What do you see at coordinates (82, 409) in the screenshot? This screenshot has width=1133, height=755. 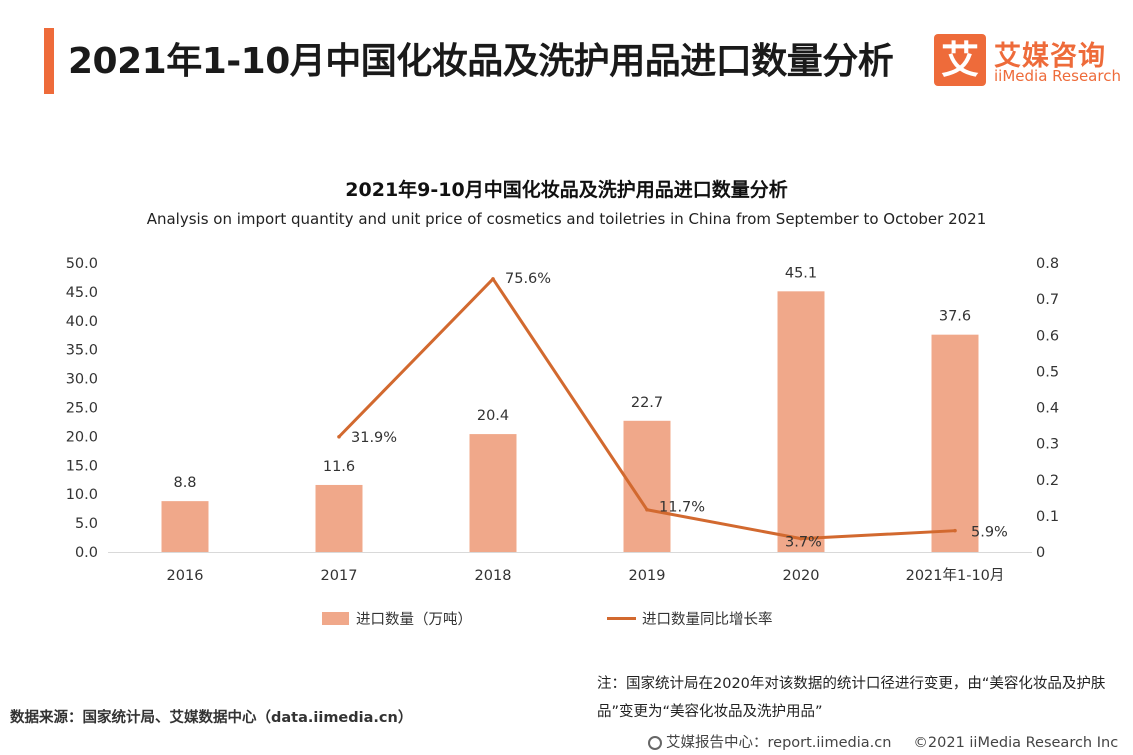 I see `y-left-tick-label: 25.0` at bounding box center [82, 409].